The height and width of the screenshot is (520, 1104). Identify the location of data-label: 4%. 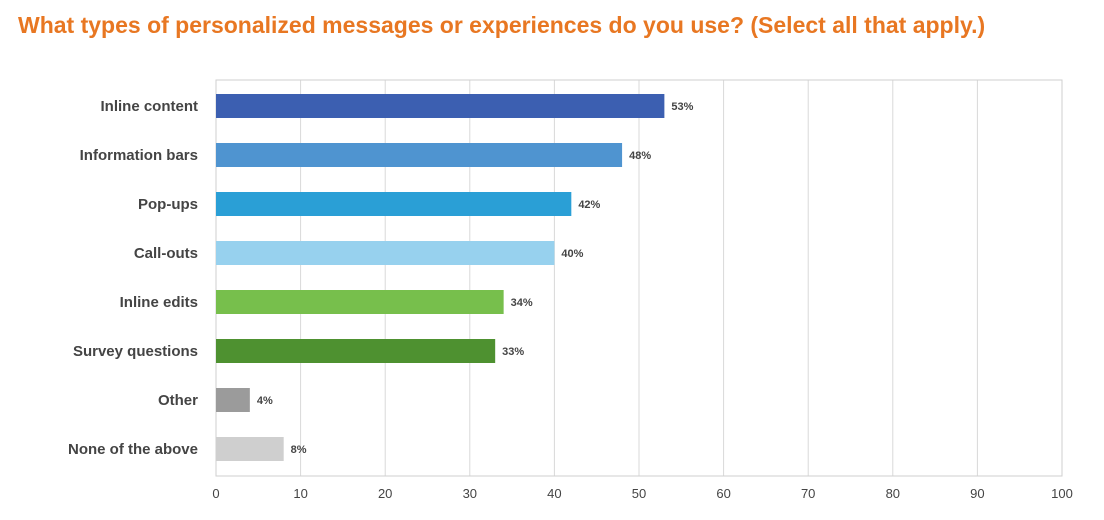
(265, 401).